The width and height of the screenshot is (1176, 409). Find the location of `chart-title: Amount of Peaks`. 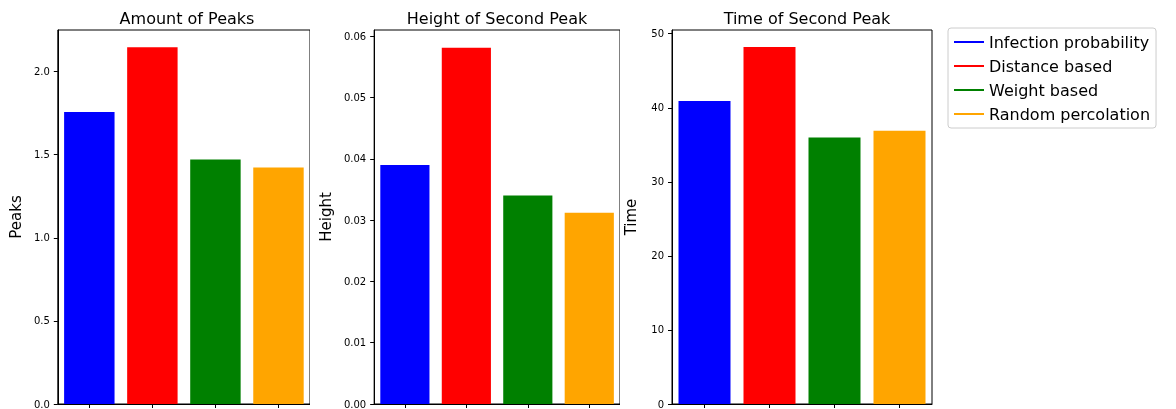

chart-title: Amount of Peaks is located at coordinates (187, 18).